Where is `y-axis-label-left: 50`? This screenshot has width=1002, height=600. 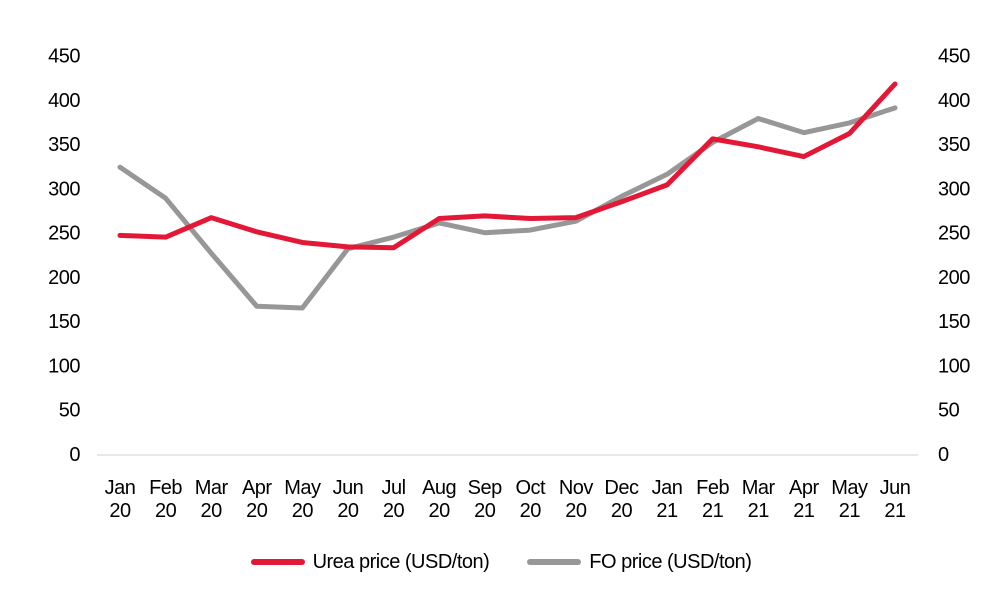 y-axis-label-left: 50 is located at coordinates (70, 411).